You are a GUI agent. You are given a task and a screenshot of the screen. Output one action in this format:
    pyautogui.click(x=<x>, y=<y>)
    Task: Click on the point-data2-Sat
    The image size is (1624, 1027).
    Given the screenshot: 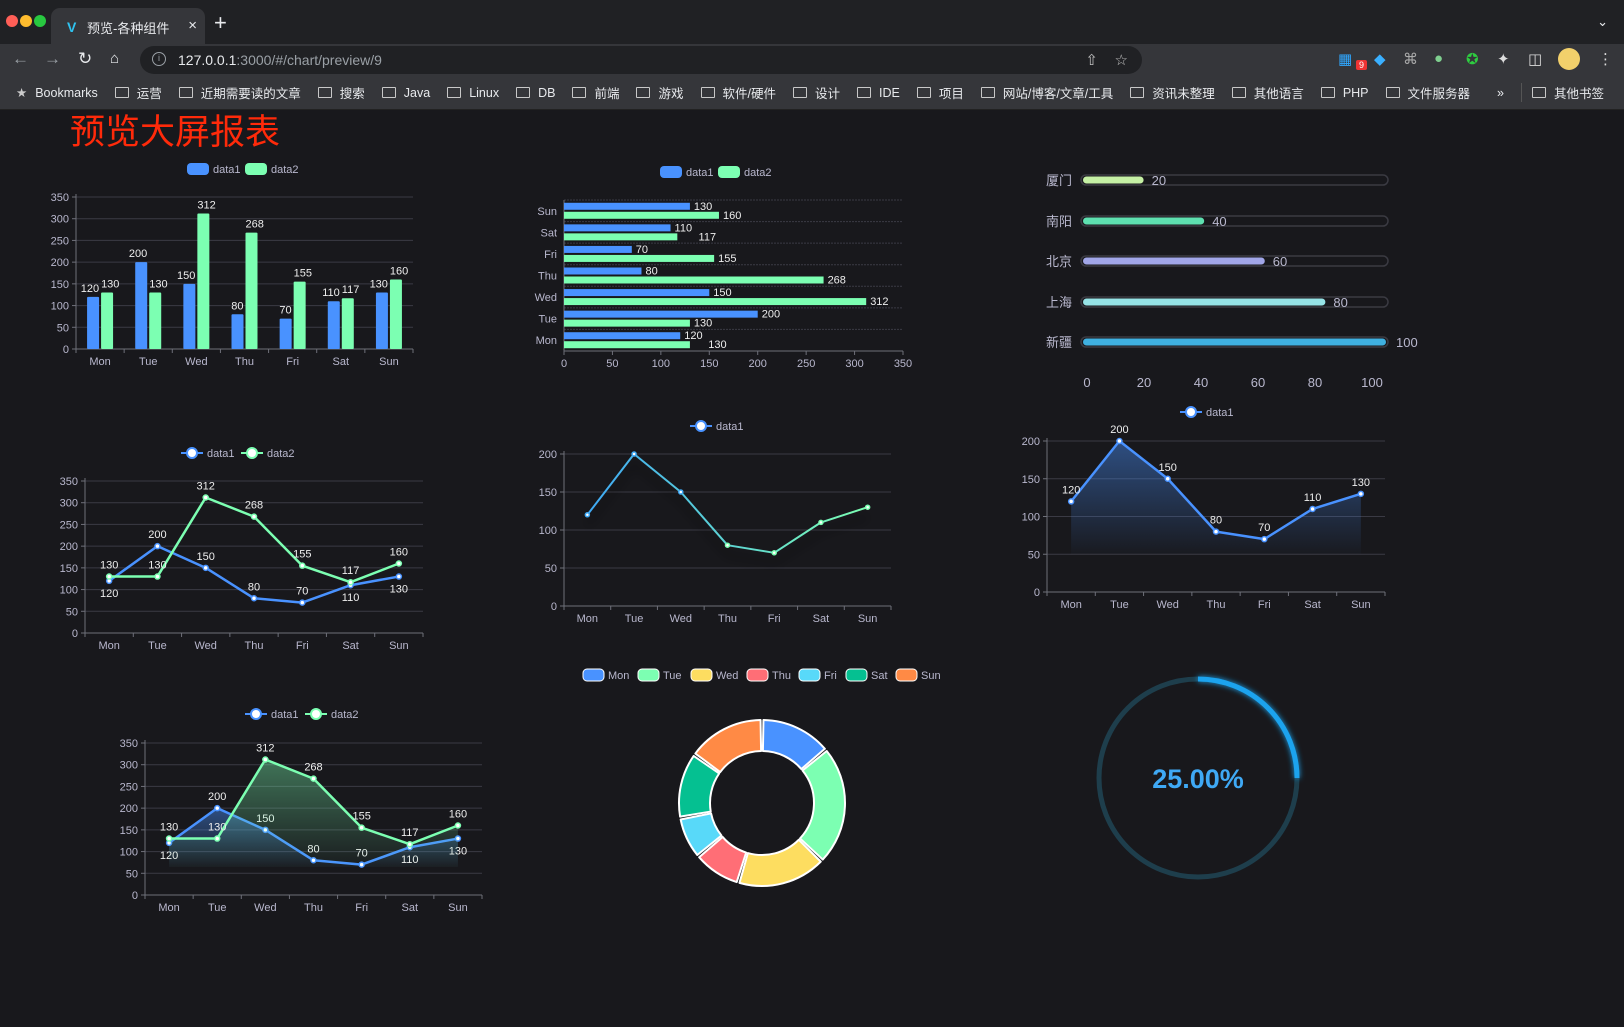 What is the action you would take?
    pyautogui.click(x=410, y=844)
    